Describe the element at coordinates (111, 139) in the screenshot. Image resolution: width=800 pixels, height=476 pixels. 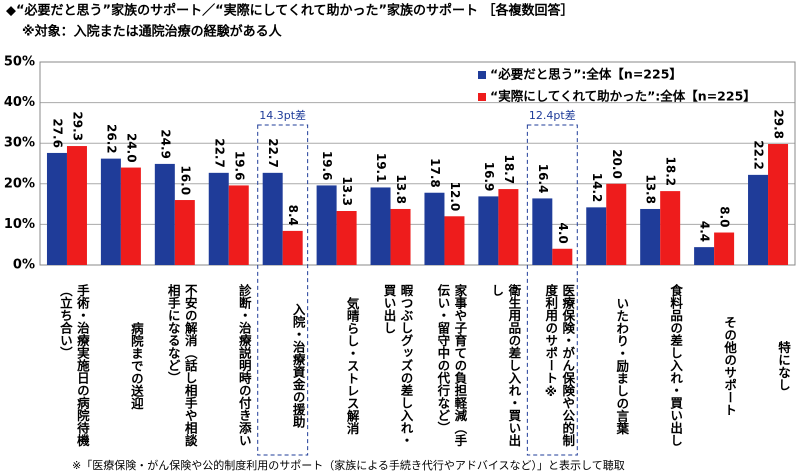
I see `value-label: 26.2` at that location.